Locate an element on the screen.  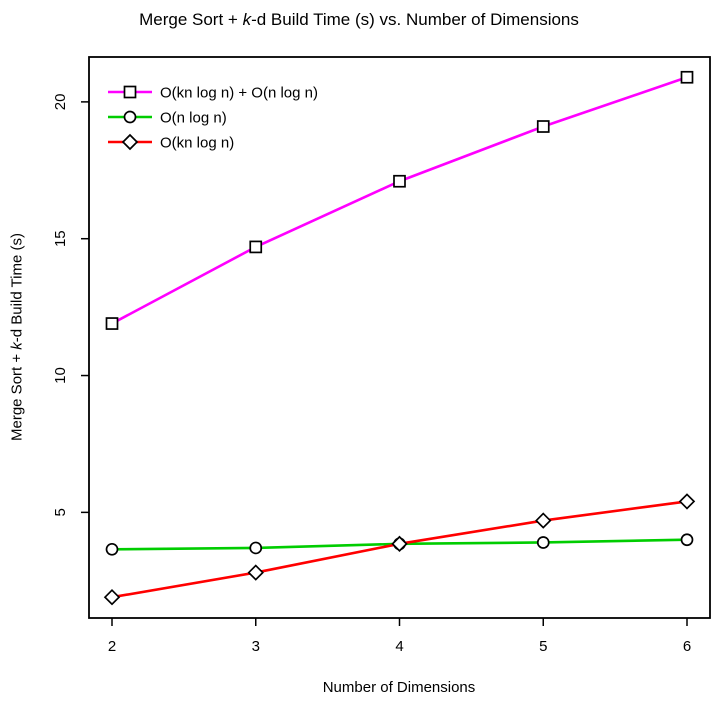
legend-label: O(n log n) is located at coordinates (193, 118).